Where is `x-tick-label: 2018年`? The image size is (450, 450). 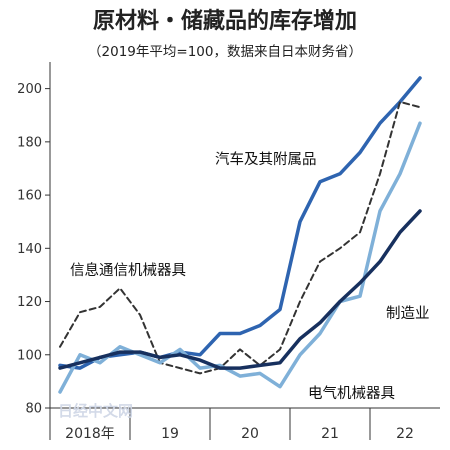 x-tick-label: 2018年 is located at coordinates (90, 434).